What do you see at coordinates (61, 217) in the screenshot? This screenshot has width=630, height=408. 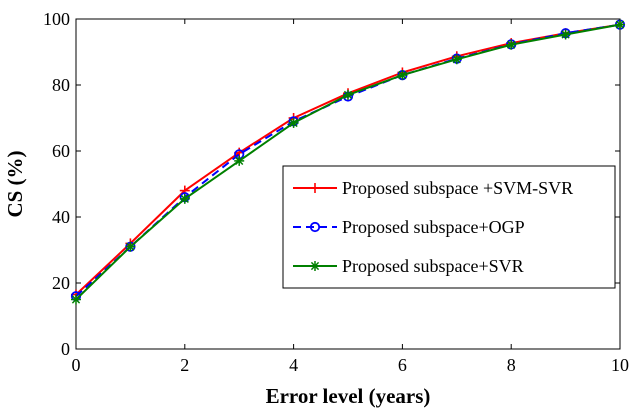 I see `y-tick-label: 40` at bounding box center [61, 217].